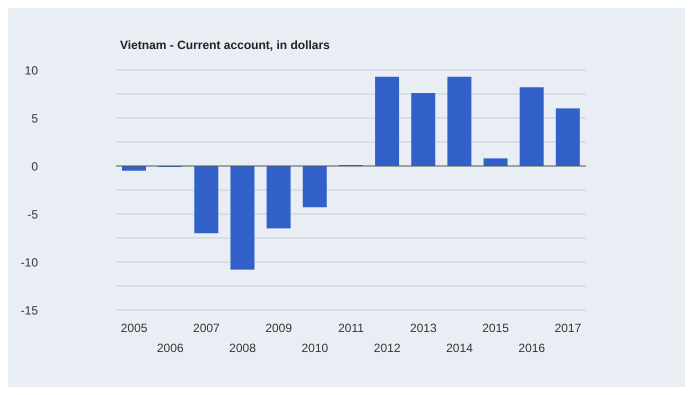 The image size is (693, 395). What do you see at coordinates (423, 328) in the screenshot?
I see `x-tick-label: 2013` at bounding box center [423, 328].